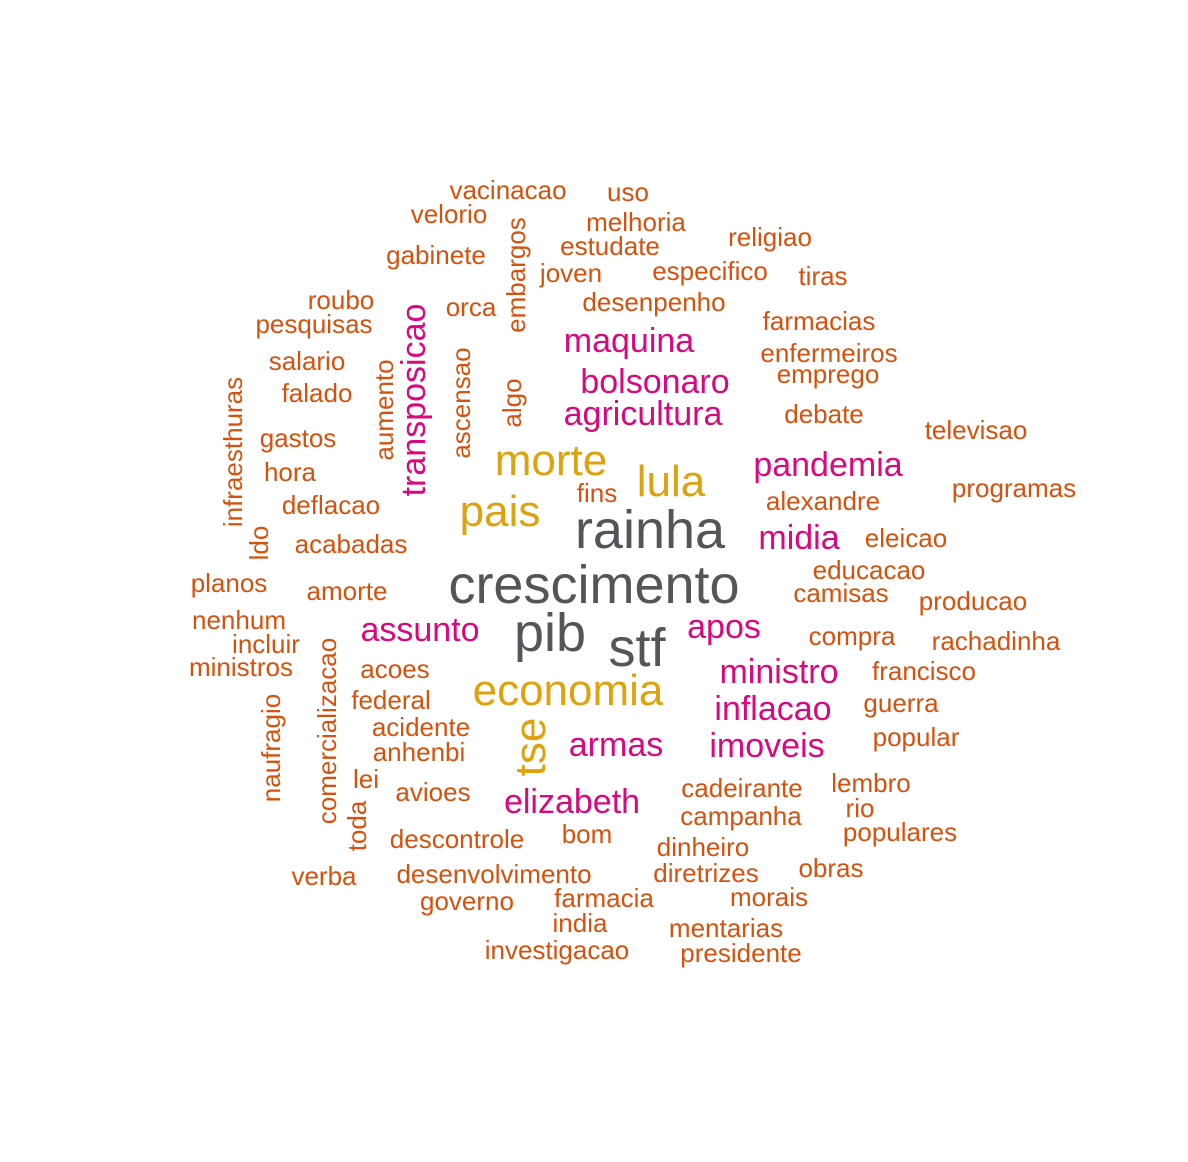 Image resolution: width=1188 pixels, height=1162 pixels. Describe the element at coordinates (568, 690) in the screenshot. I see `word-economia: economia` at that location.